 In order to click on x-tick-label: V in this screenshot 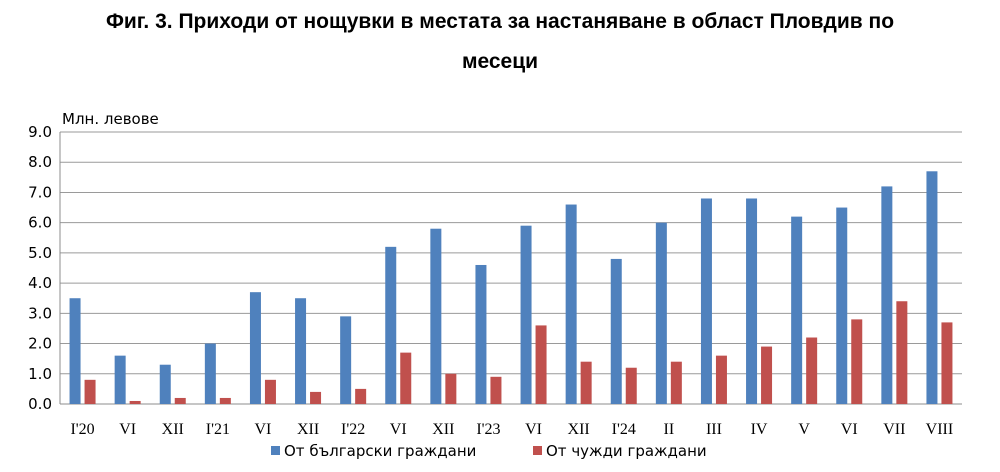, I will do `click(804, 429)`.